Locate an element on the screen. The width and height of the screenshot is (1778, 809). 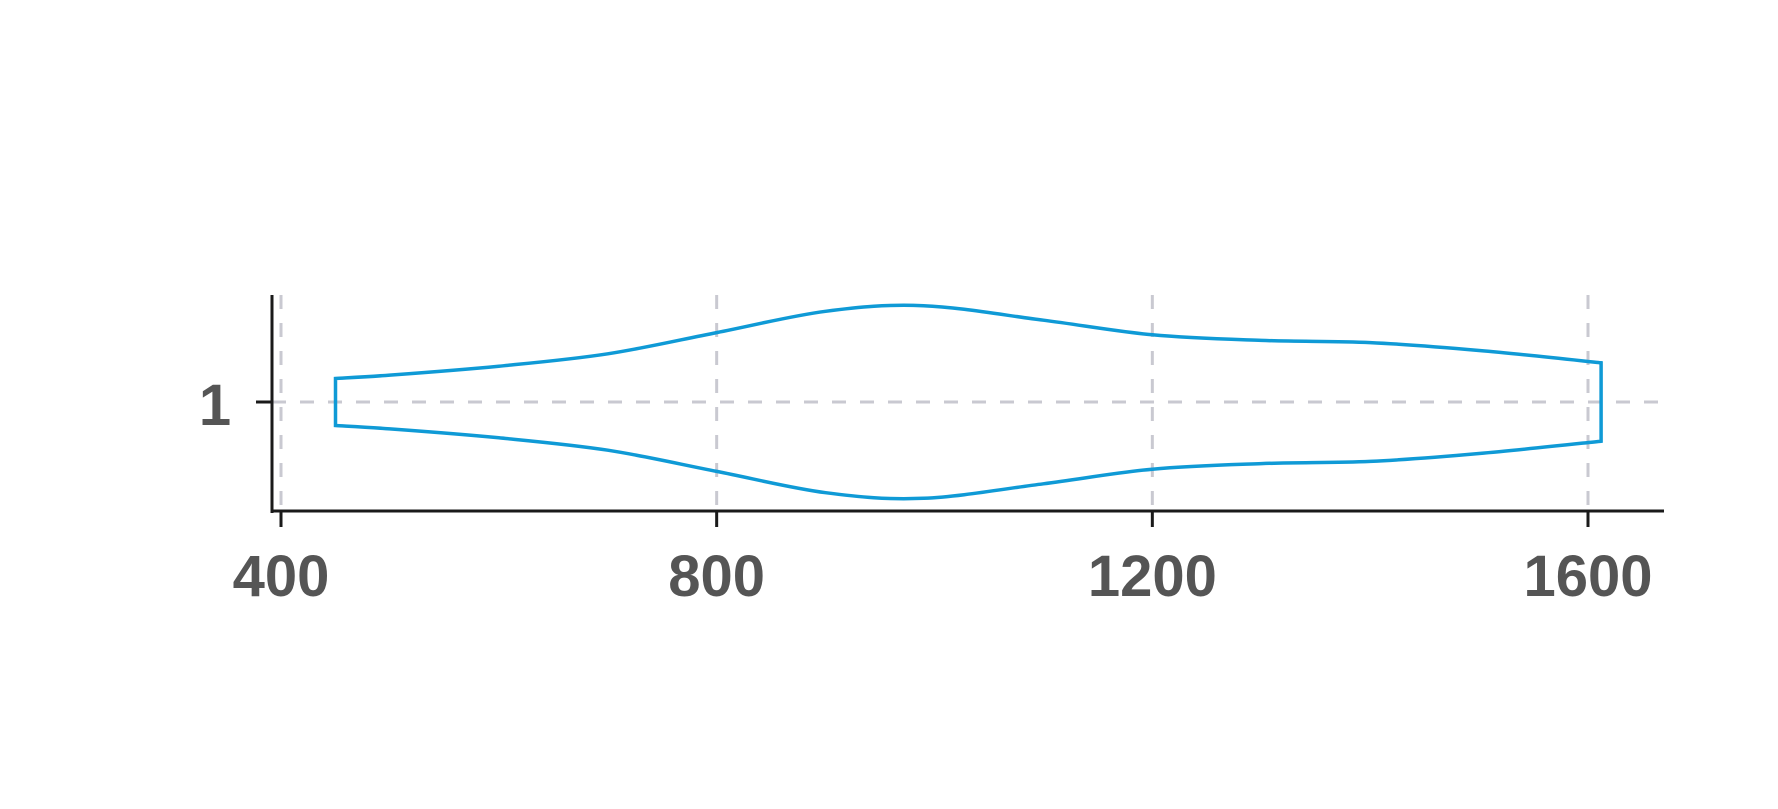
x-tick-label: 800 is located at coordinates (716, 576).